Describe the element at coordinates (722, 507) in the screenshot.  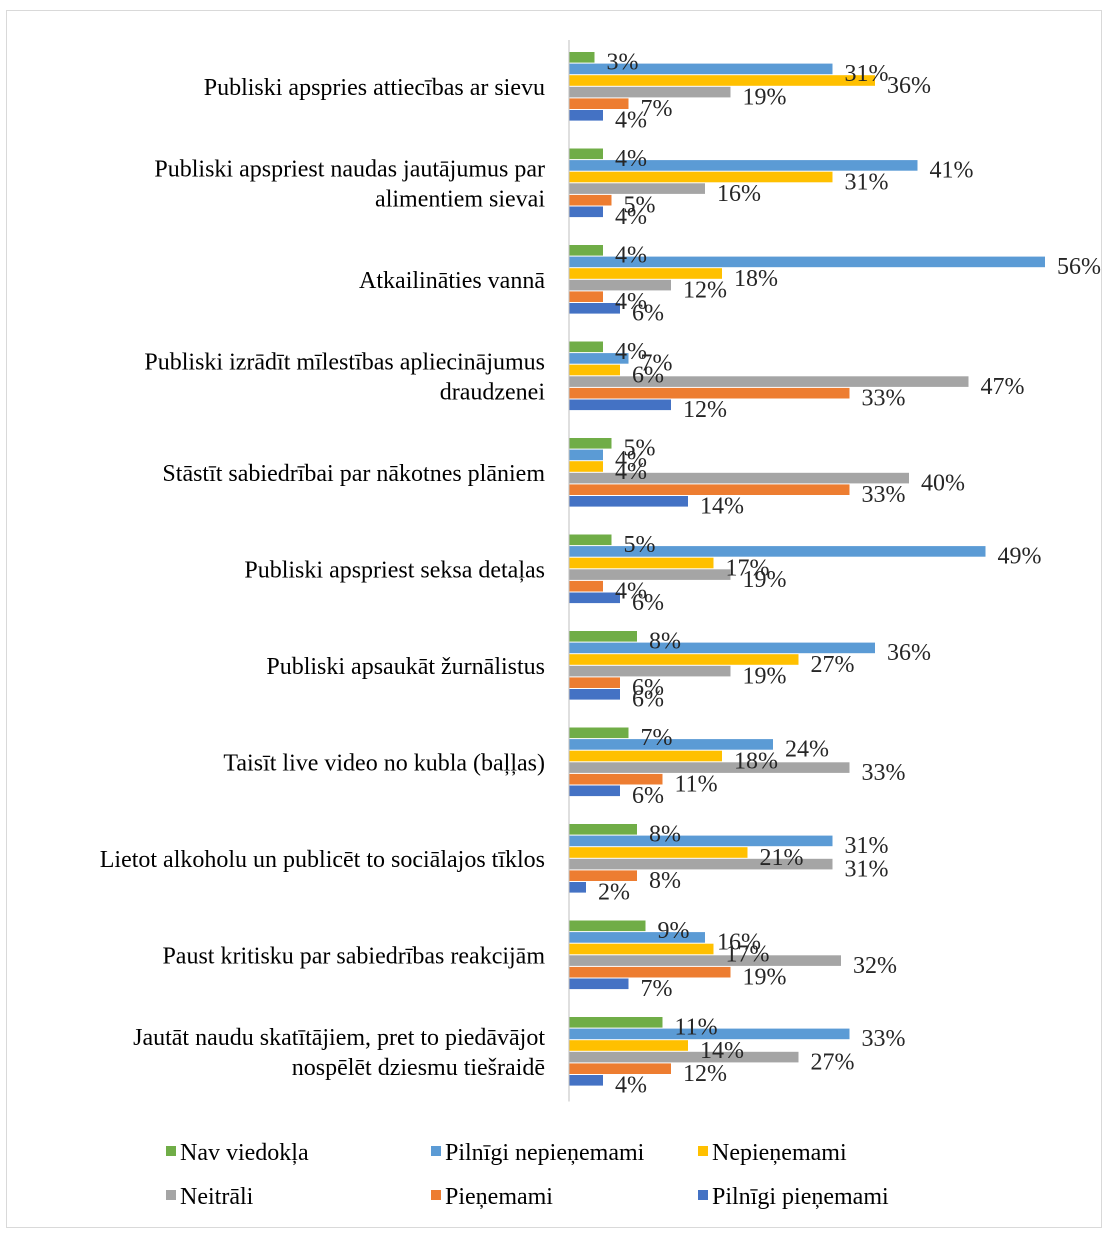
I see `data-label: 14%` at that location.